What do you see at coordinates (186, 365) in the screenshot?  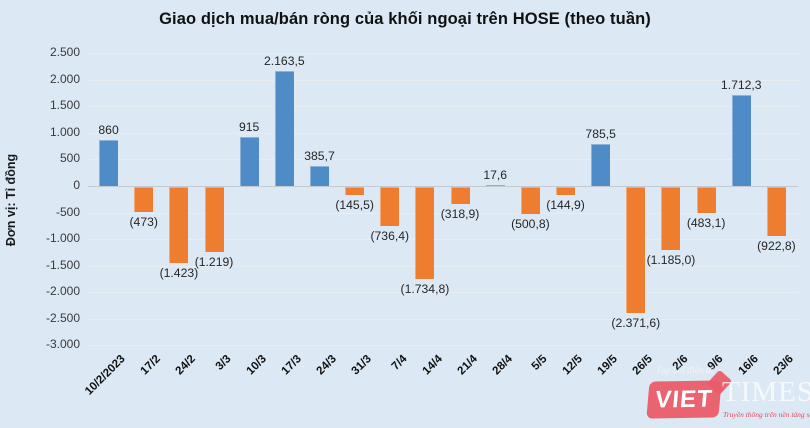 I see `x-tick-label: 24/2` at bounding box center [186, 365].